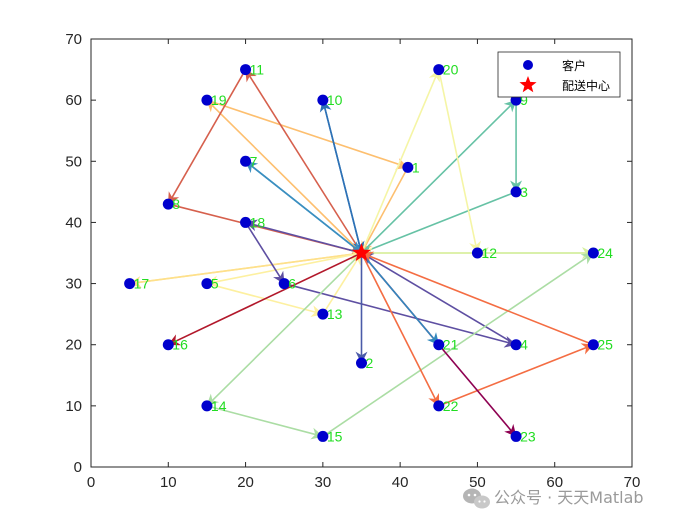 This screenshot has height=525, width=700. Describe the element at coordinates (451, 70) in the screenshot. I see `customer-label: 20` at that location.